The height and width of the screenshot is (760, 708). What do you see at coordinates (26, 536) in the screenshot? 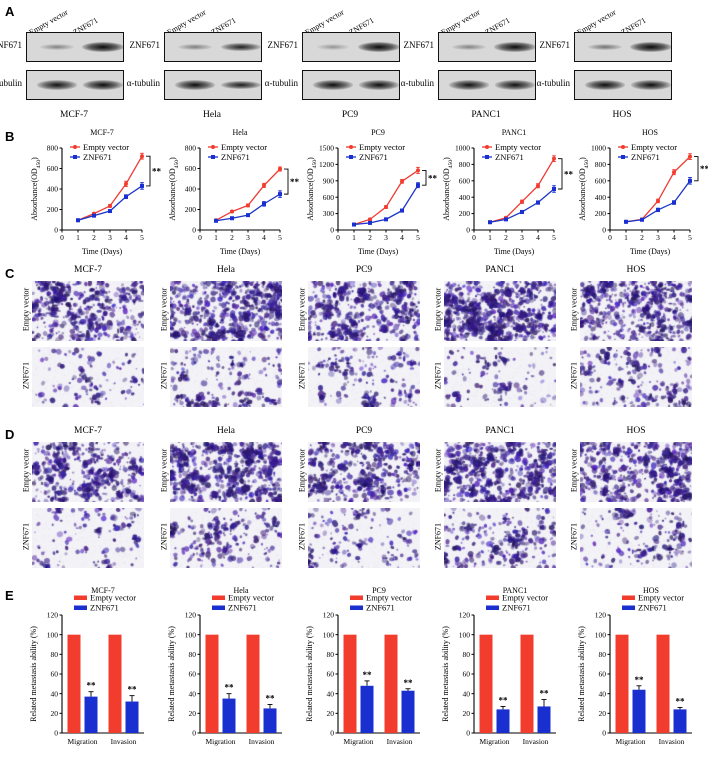
I see `image-row-label-znf671: ZNF671` at bounding box center [26, 536].